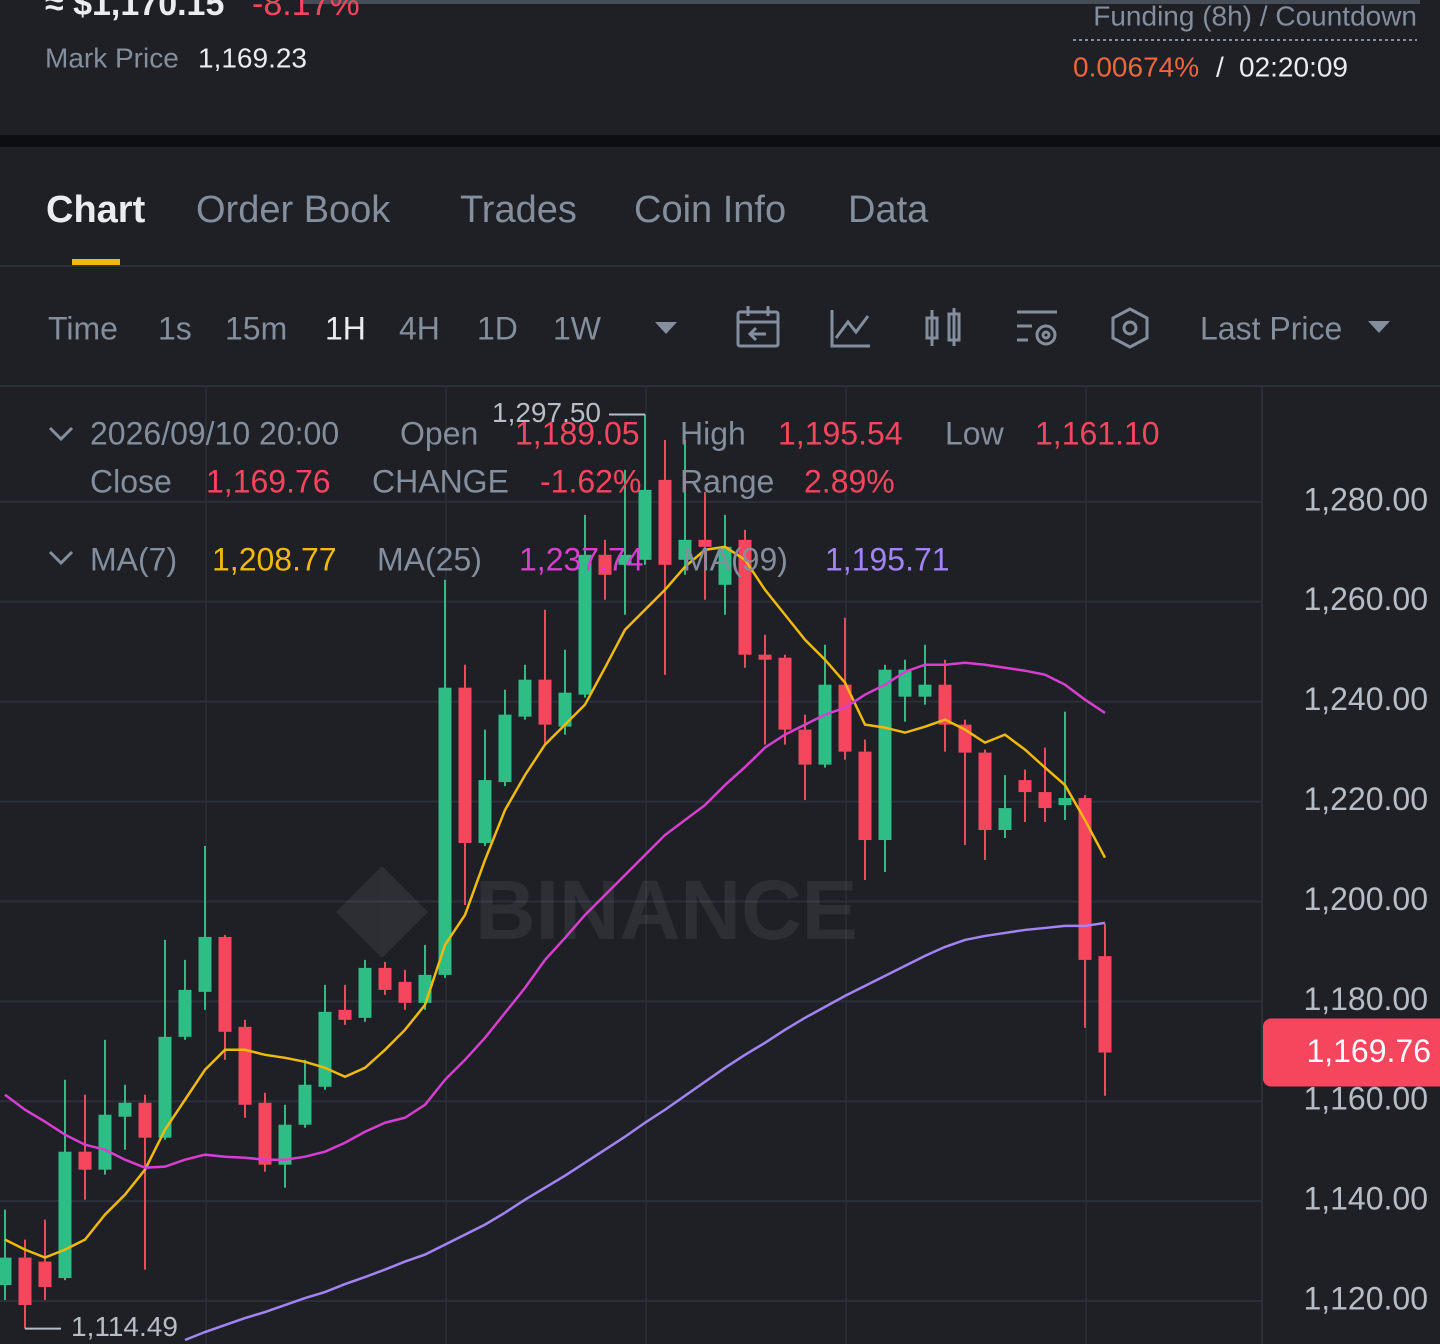  What do you see at coordinates (1365, 799) in the screenshot?
I see `y-tick-label: 1,220.00` at bounding box center [1365, 799].